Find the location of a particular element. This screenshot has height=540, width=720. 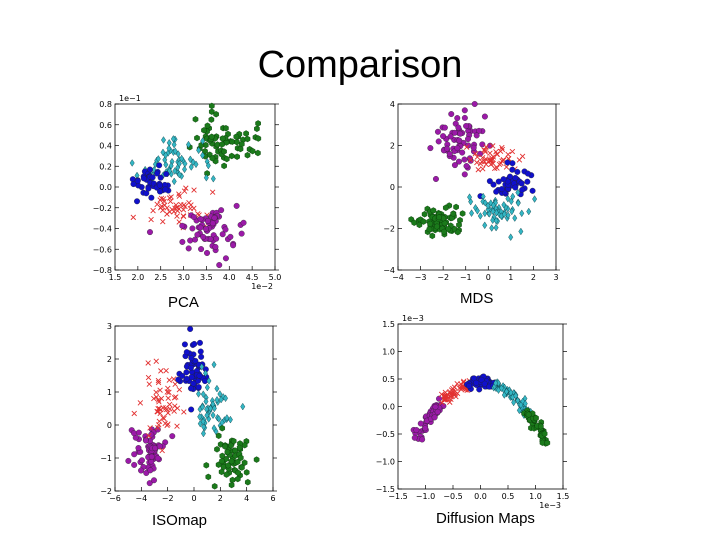

x-multiplier: 1e−3 is located at coordinates (550, 505).